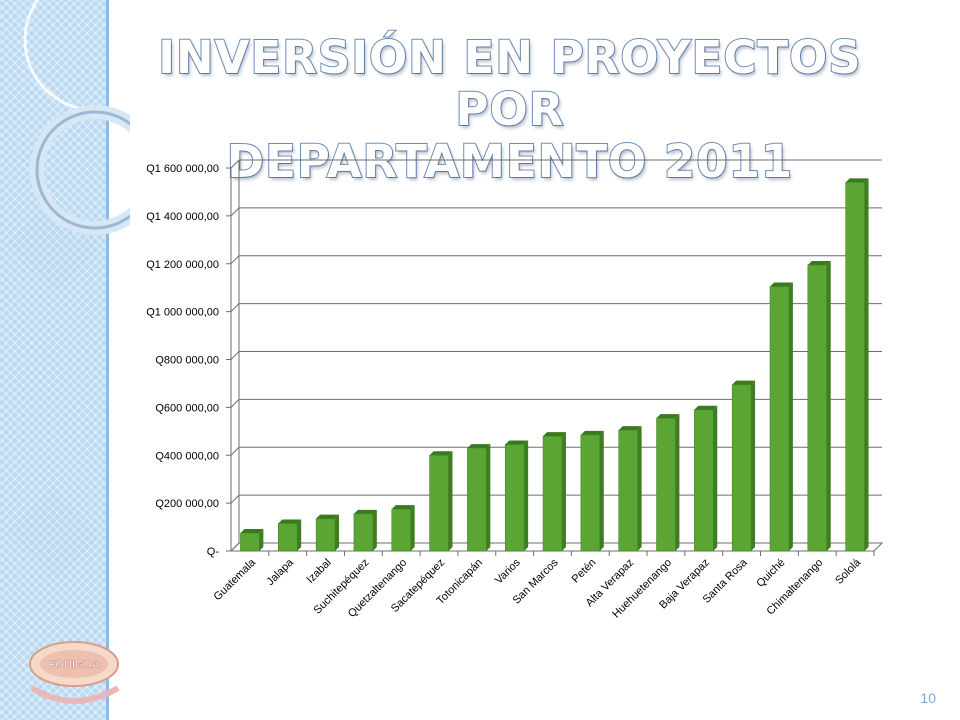 This screenshot has height=720, width=960. Describe the element at coordinates (182, 313) in the screenshot. I see `y-tick-label: Q1 000 000,00` at that location.